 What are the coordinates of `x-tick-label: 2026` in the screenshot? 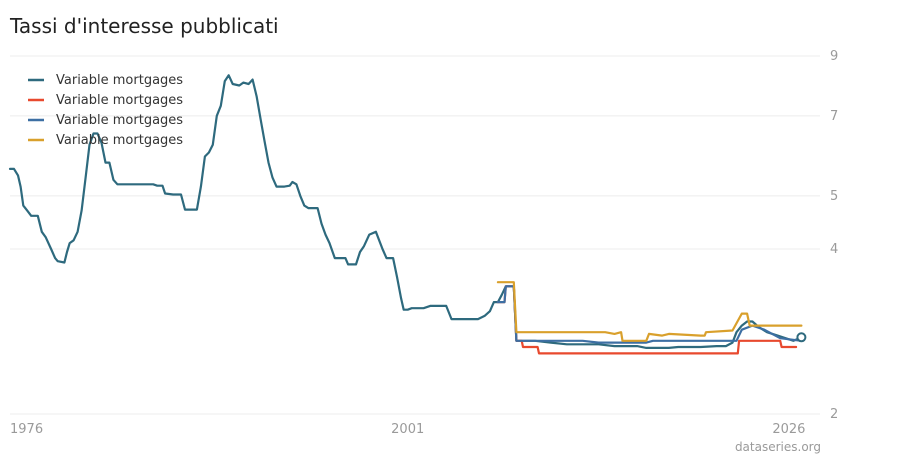 It's located at (788, 429).